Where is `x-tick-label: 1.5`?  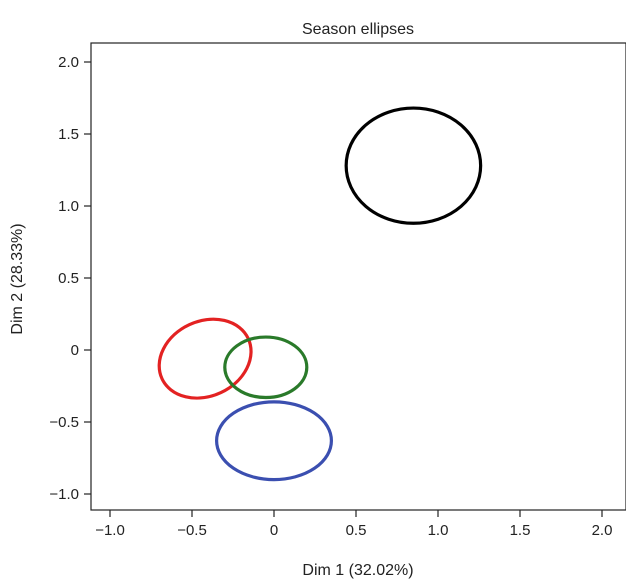
x-tick-label: 1.5 is located at coordinates (520, 530).